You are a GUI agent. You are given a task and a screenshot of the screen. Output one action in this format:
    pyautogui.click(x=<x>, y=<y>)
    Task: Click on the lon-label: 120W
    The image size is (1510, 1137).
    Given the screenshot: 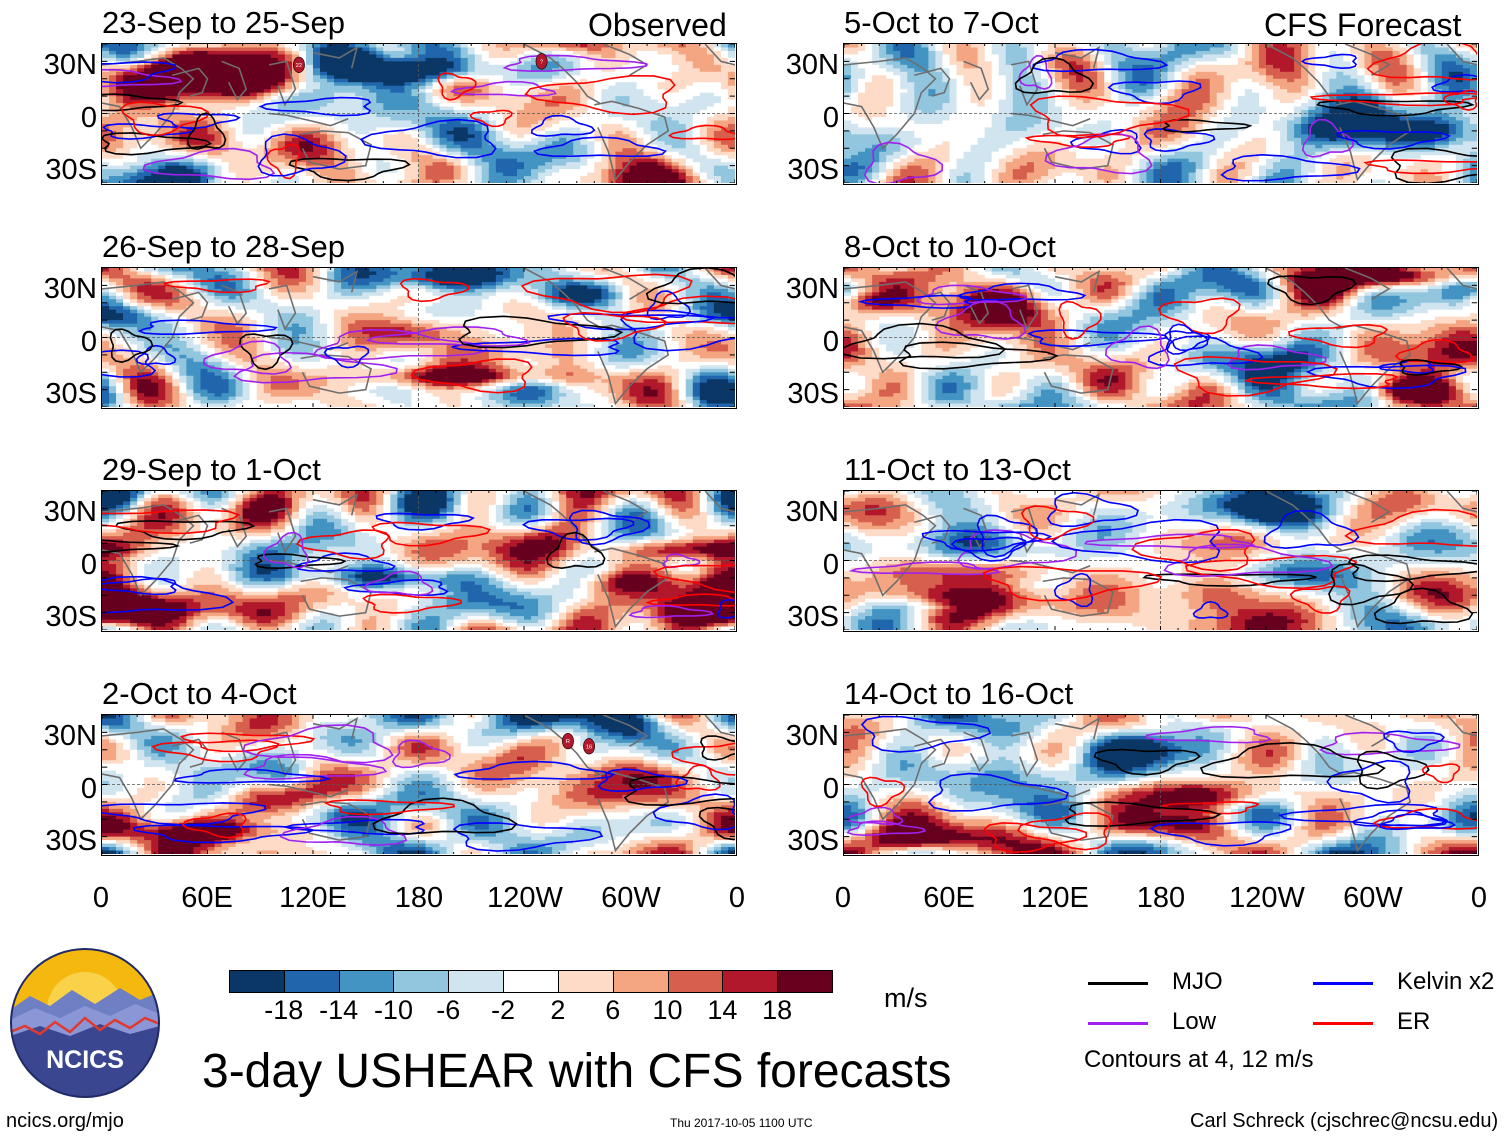 What is the action you would take?
    pyautogui.click(x=1267, y=898)
    